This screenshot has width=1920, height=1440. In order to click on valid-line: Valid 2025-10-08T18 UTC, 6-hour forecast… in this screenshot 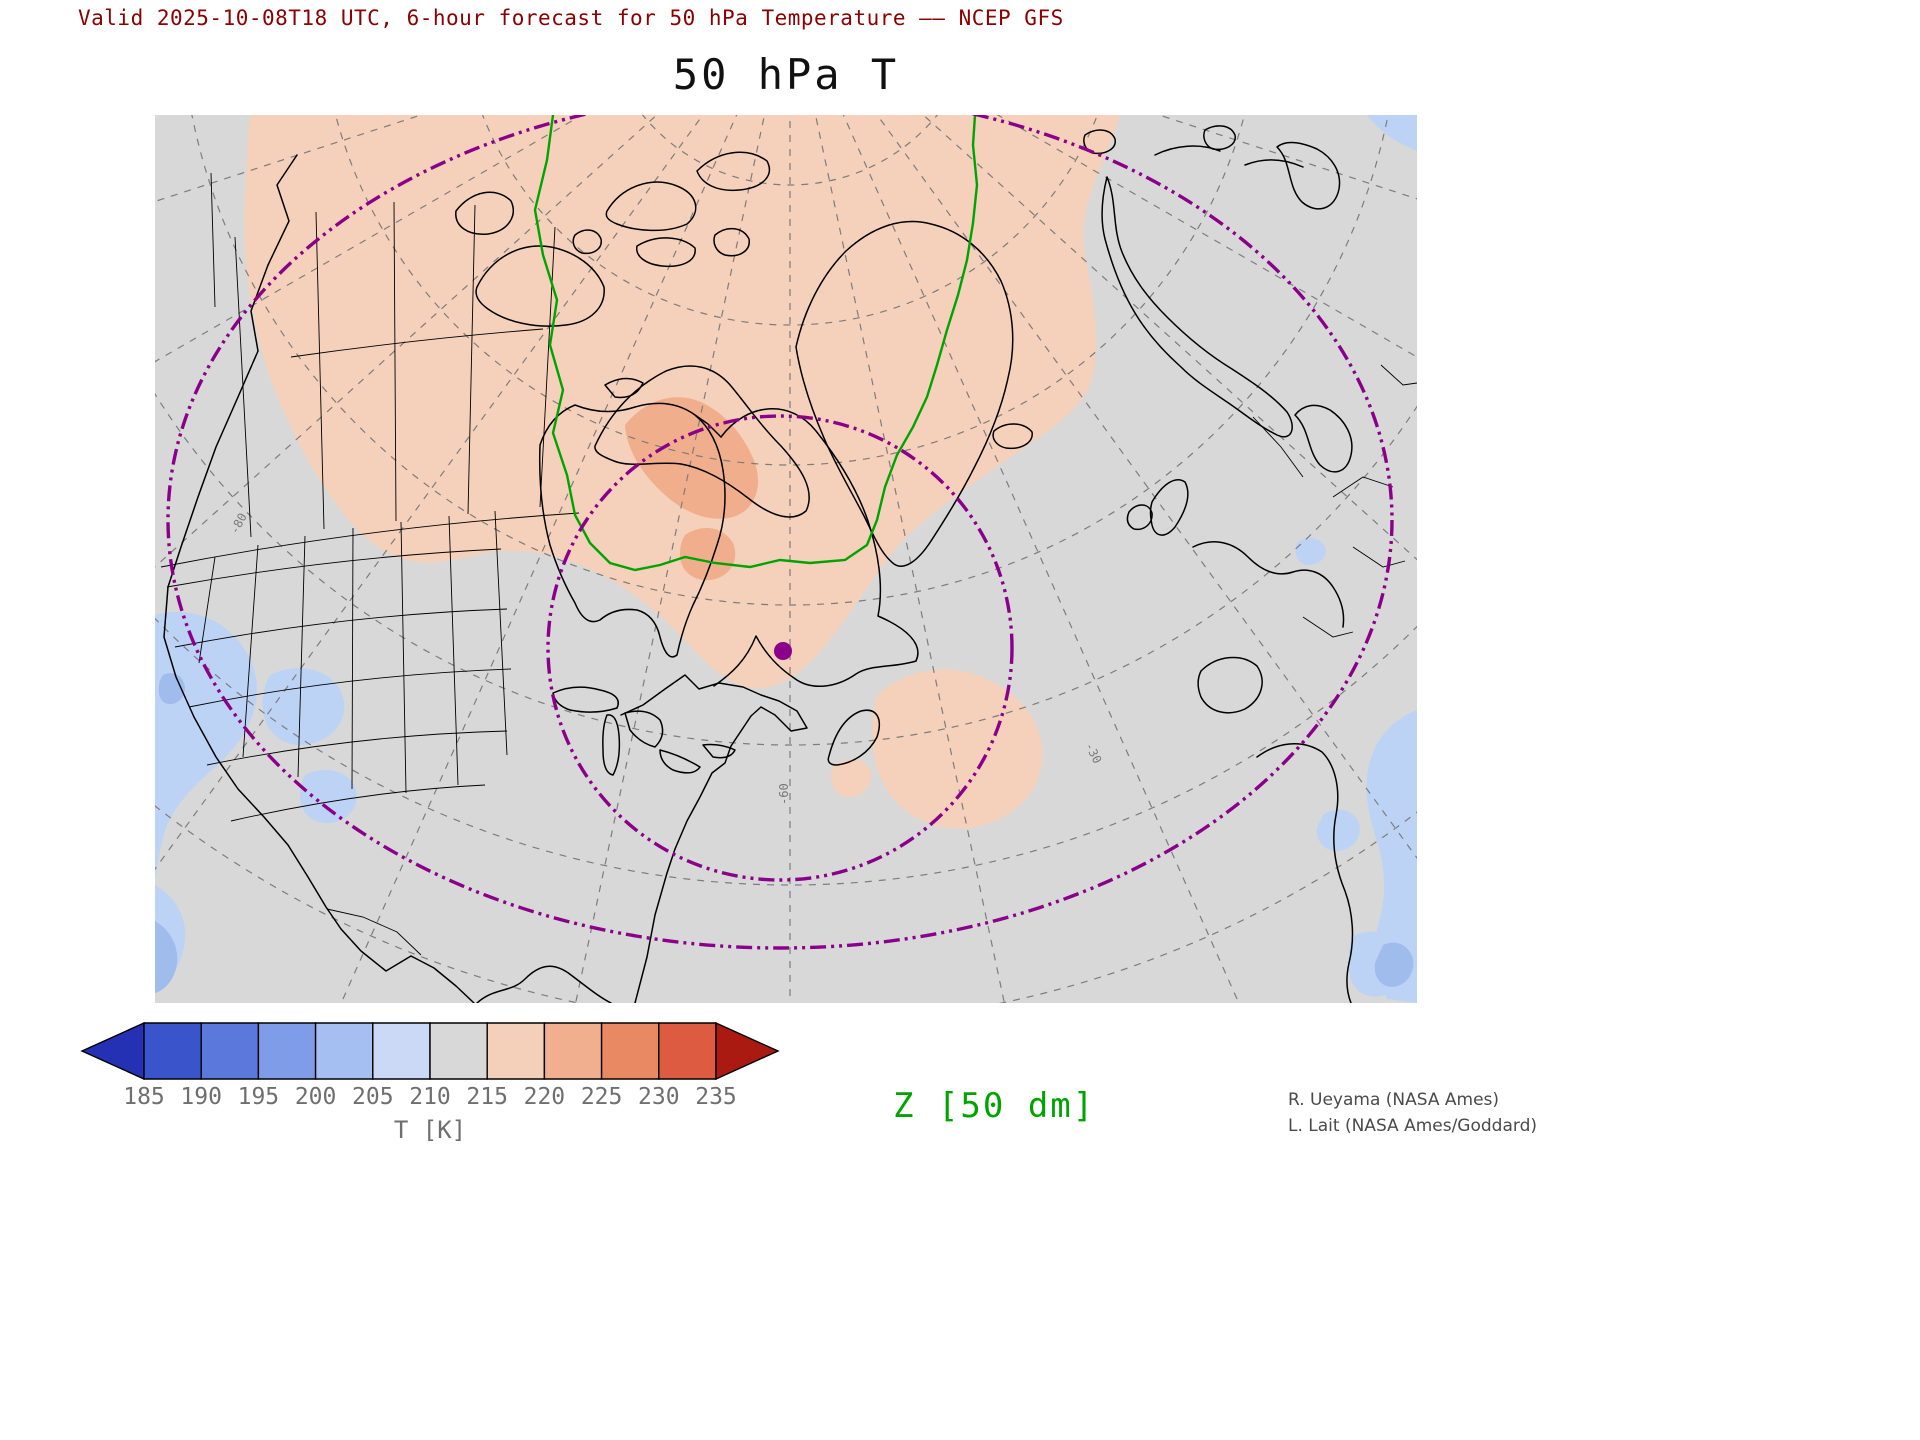, I will do `click(571, 18)`.